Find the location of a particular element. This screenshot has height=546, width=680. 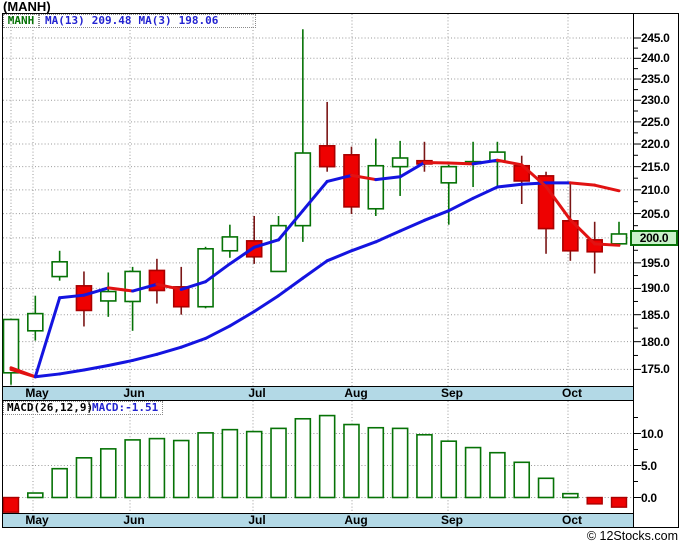

ma13-value: 209.48 is located at coordinates (111, 20).